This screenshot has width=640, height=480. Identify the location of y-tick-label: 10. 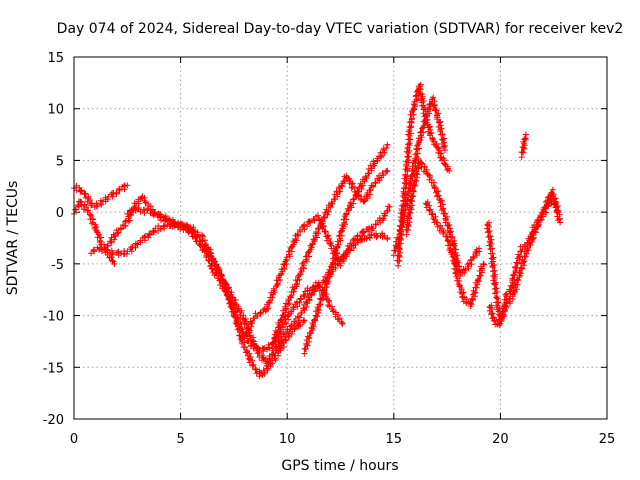
(55, 110).